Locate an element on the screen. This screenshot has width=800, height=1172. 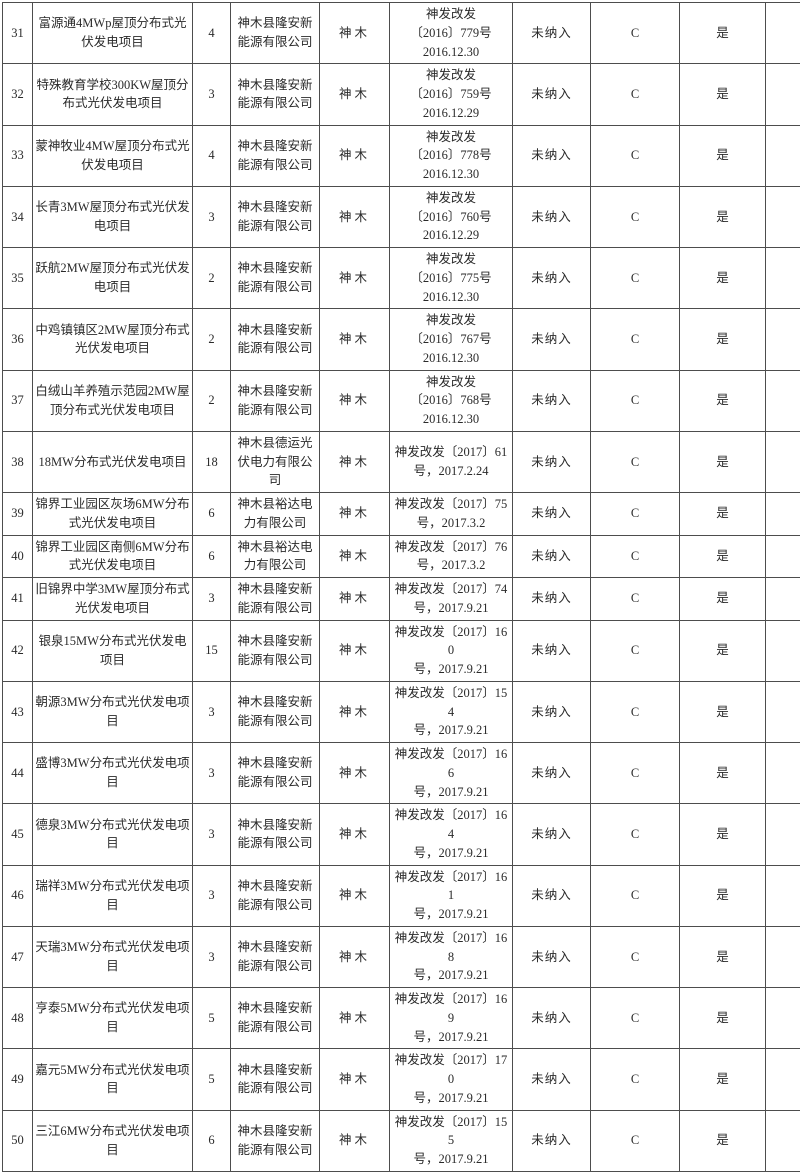
cell-row-number: 33 is located at coordinates (18, 155).